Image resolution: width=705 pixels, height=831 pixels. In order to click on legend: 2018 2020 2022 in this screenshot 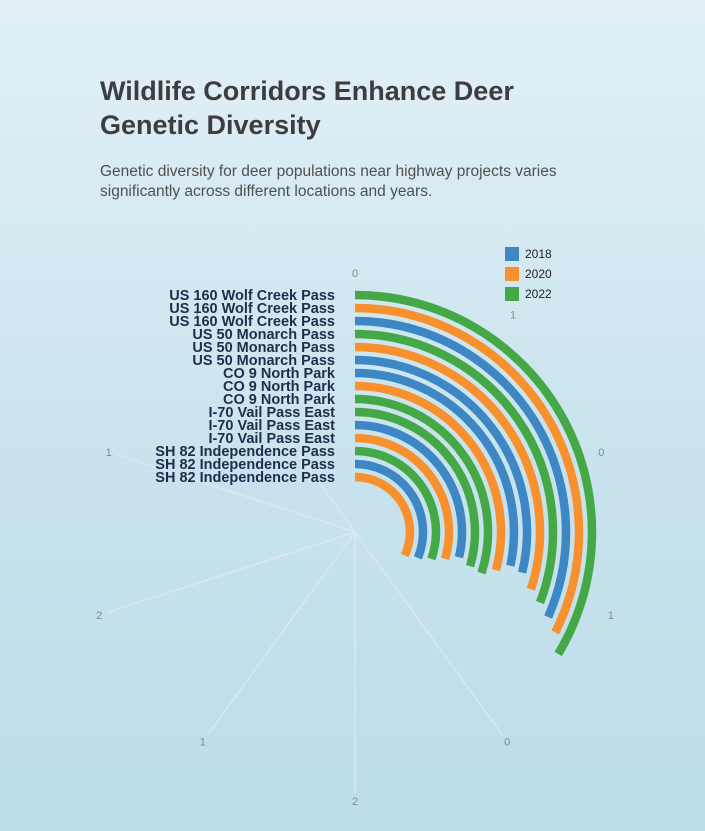, I will do `click(528, 274)`.